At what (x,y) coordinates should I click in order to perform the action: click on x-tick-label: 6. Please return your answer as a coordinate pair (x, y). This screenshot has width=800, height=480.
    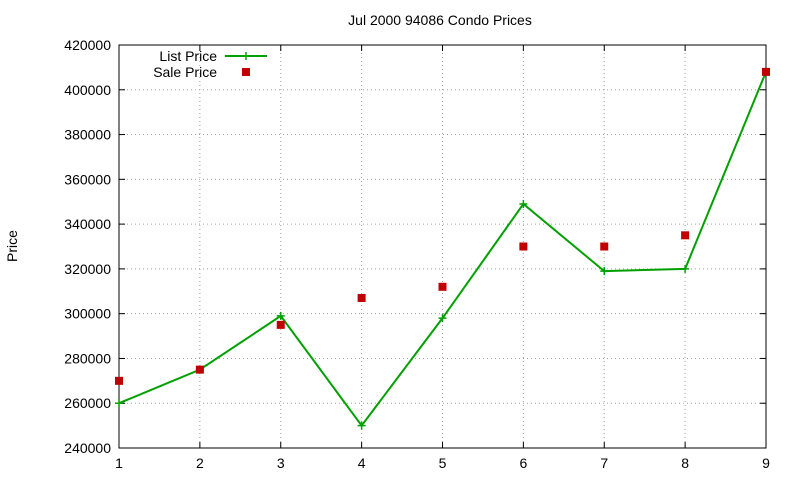
    Looking at the image, I should click on (523, 463).